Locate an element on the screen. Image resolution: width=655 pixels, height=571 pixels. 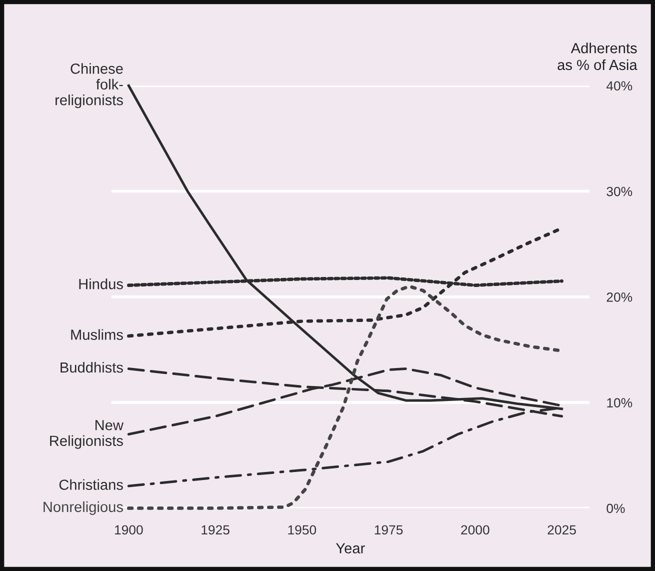
series-label: New Religionists is located at coordinates (87, 434).